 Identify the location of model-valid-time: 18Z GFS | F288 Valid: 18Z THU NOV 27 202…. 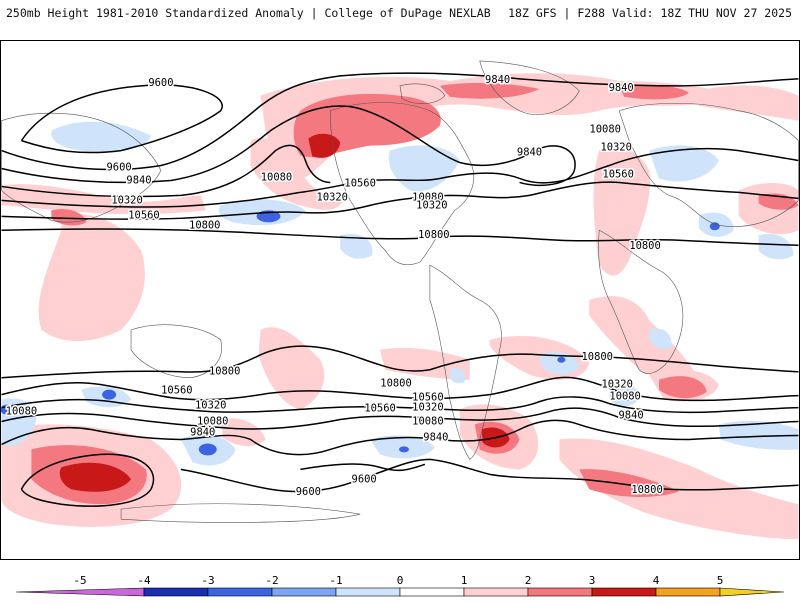
(650, 13).